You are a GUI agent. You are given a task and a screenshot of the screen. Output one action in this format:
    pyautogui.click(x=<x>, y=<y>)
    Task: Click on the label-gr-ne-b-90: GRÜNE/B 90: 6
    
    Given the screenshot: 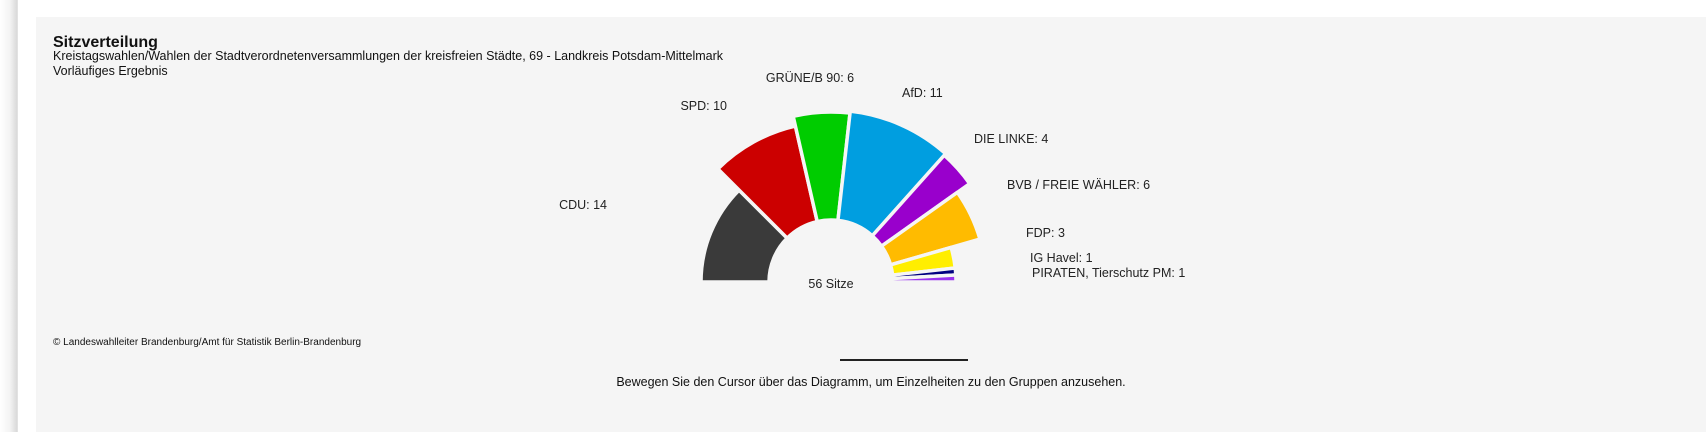 What is the action you would take?
    pyautogui.click(x=810, y=78)
    